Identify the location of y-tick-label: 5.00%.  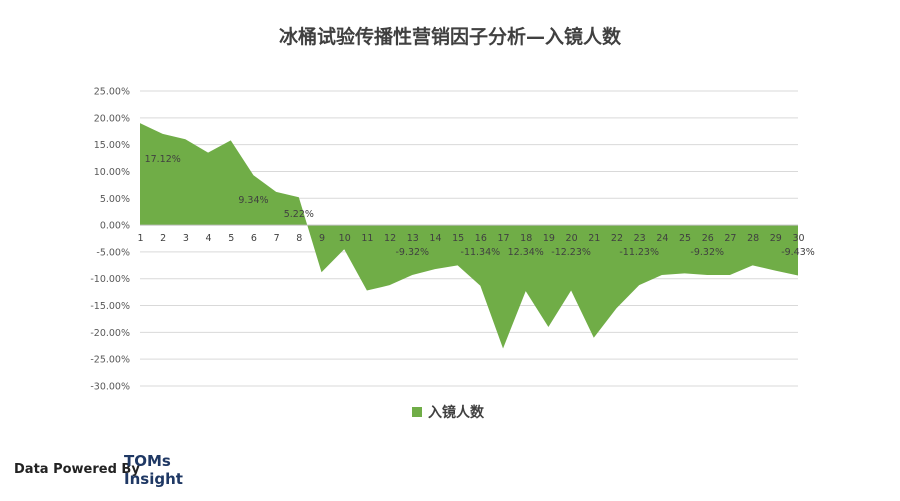
(115, 199).